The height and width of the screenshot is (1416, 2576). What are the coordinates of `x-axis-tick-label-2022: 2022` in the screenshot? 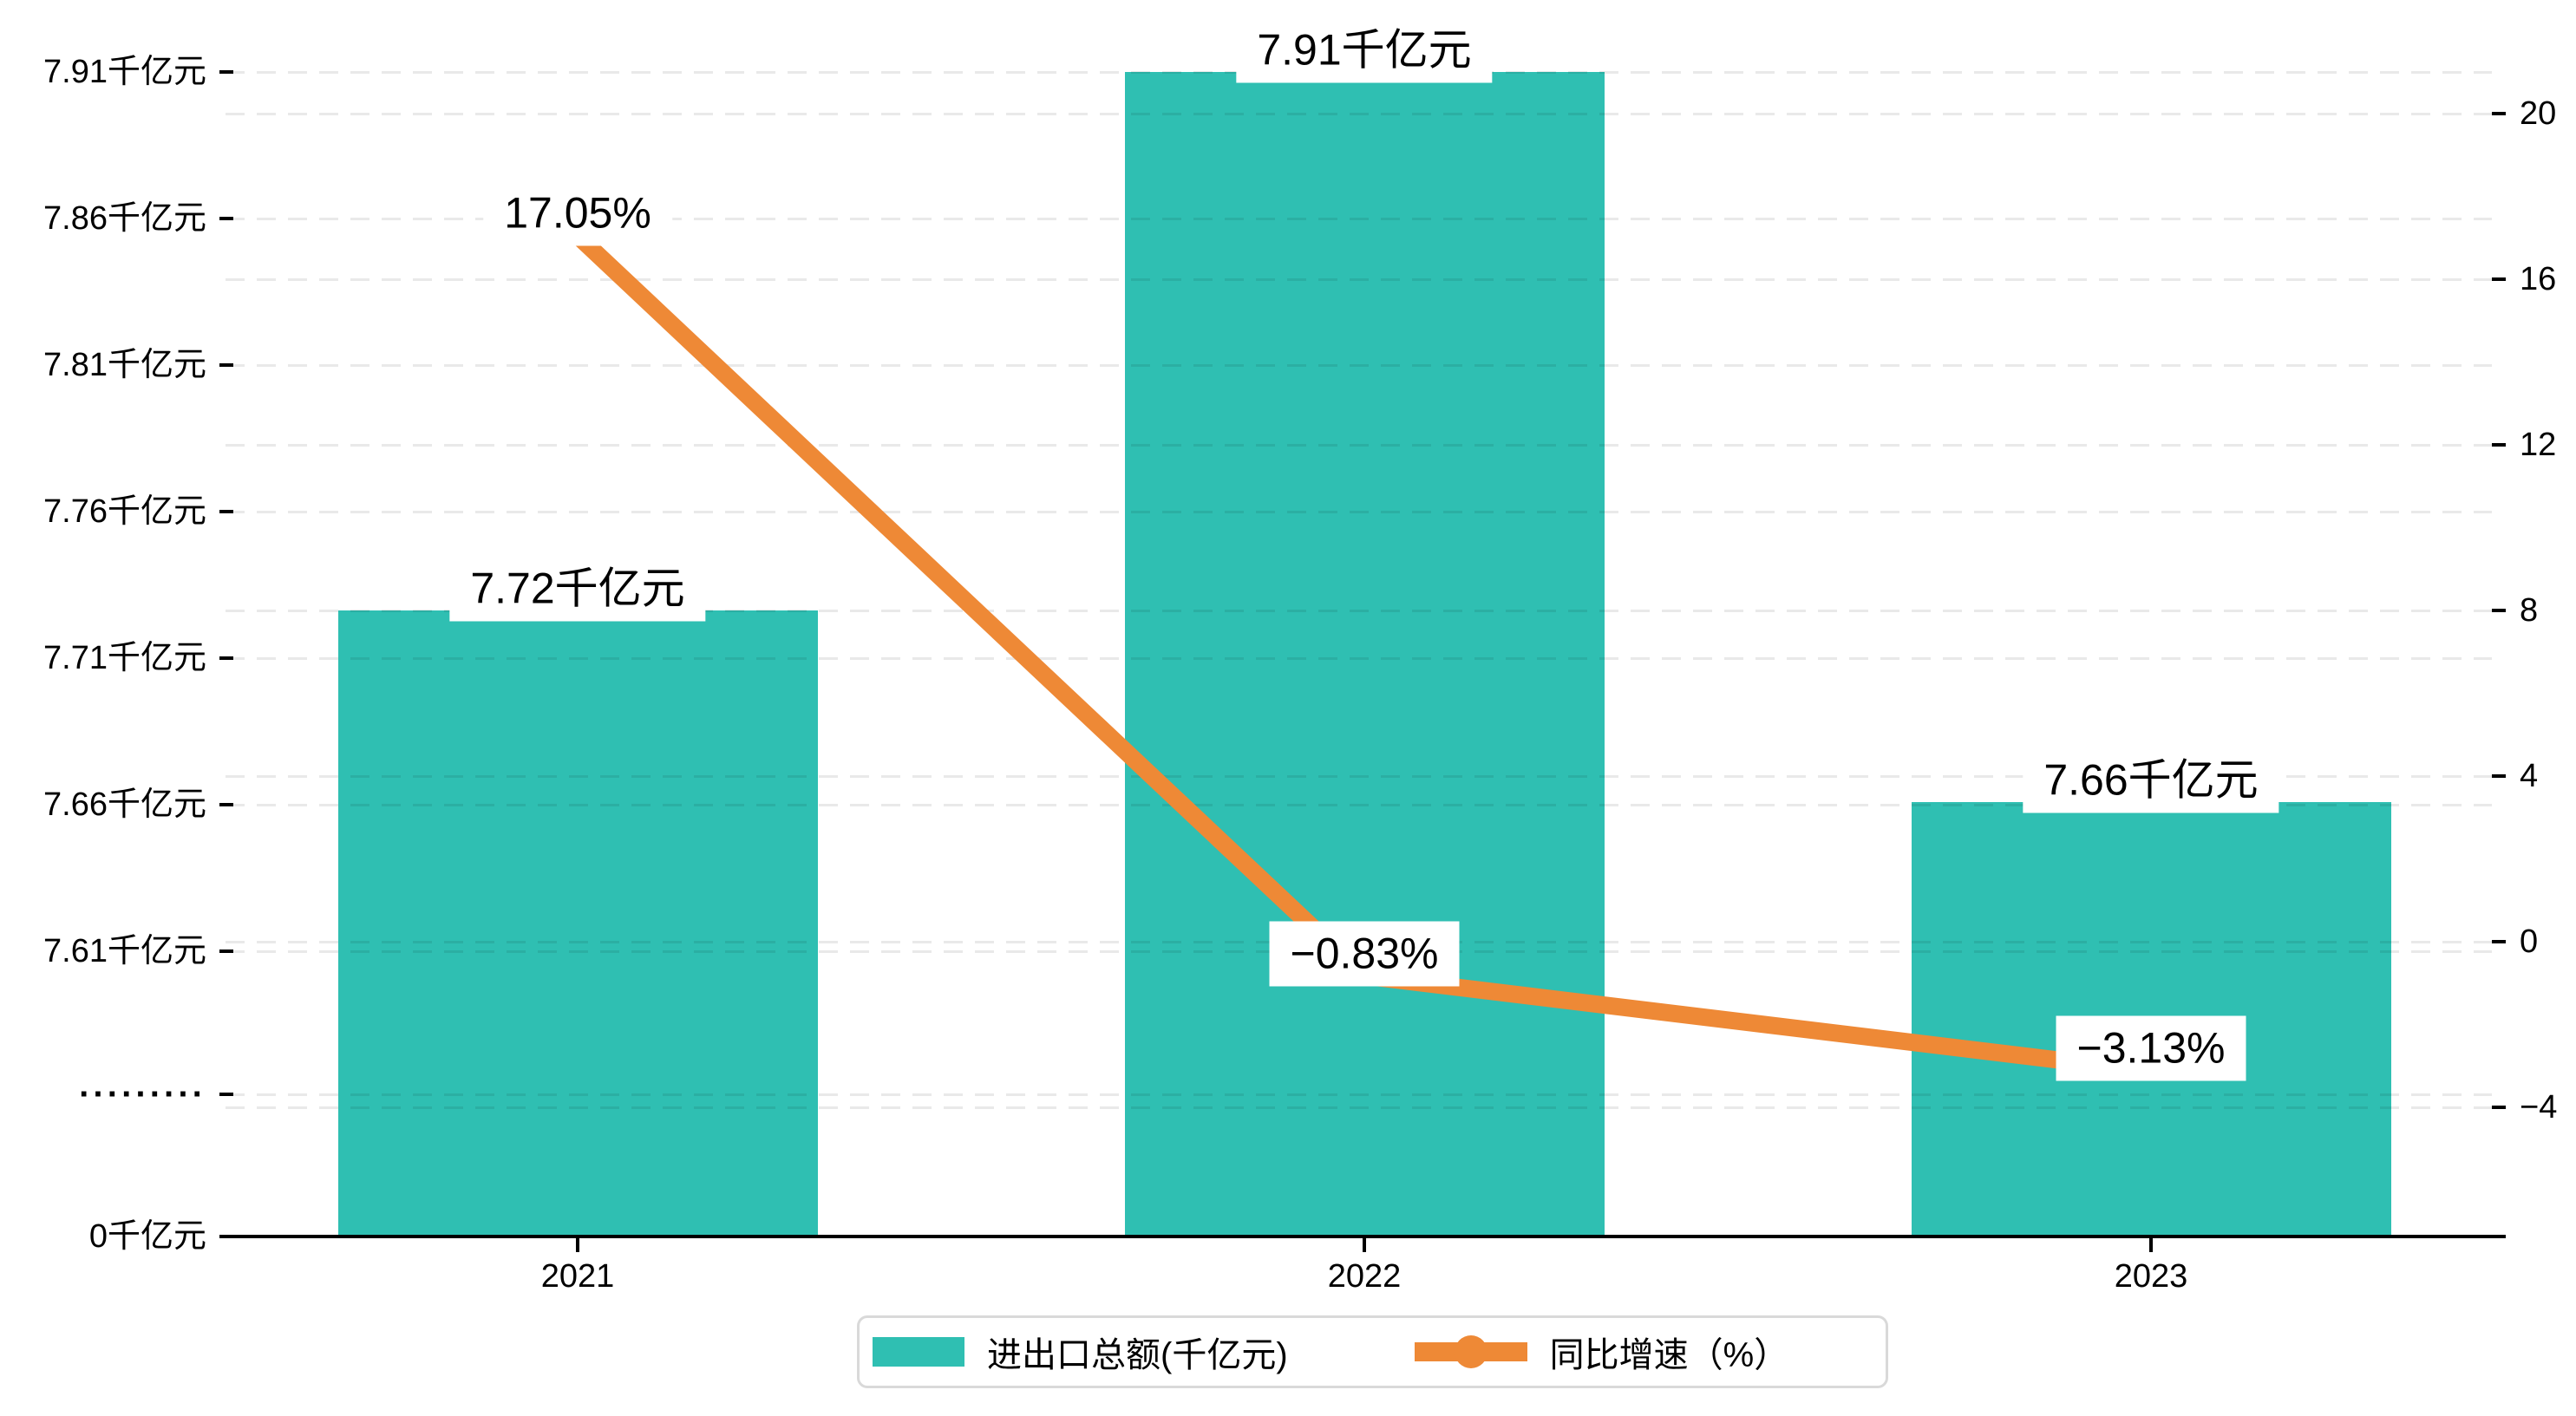 It's located at (1364, 1276).